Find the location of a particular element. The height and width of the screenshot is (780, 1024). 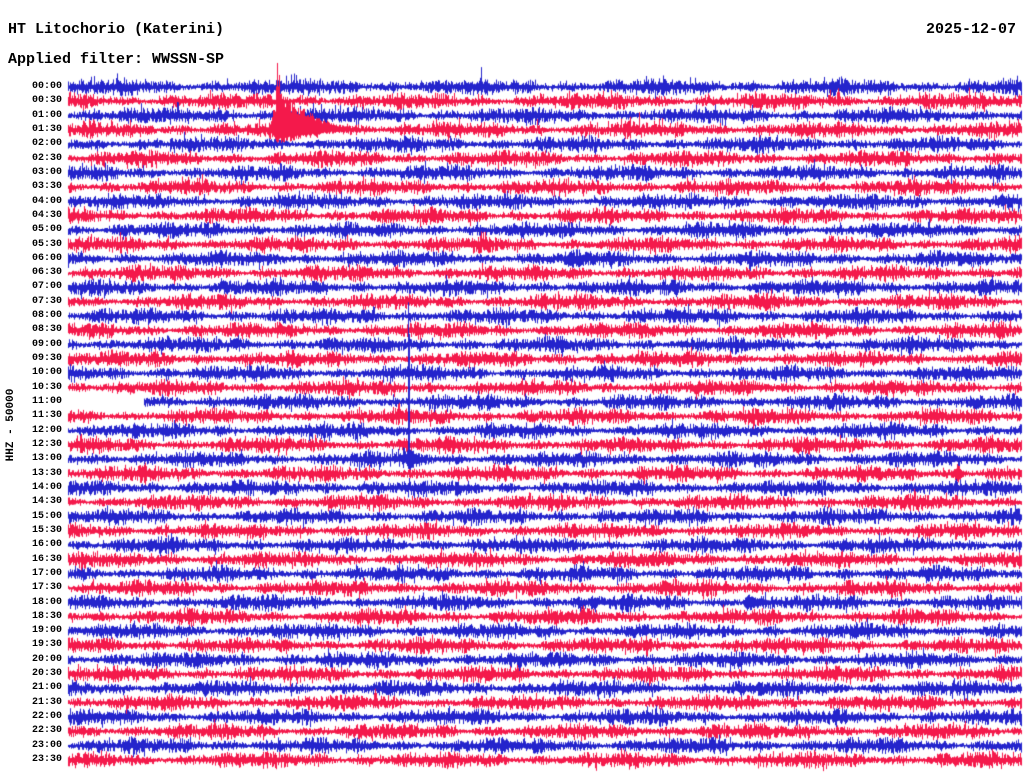

time-label: 08:00 is located at coordinates (46, 316).